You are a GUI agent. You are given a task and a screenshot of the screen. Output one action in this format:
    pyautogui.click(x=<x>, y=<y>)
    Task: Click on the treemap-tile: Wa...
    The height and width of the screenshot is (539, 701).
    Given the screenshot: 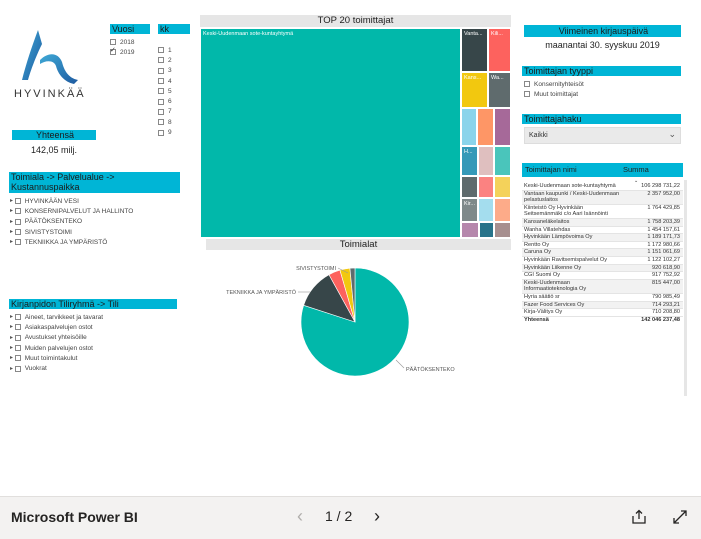 What is the action you would take?
    pyautogui.click(x=499, y=90)
    